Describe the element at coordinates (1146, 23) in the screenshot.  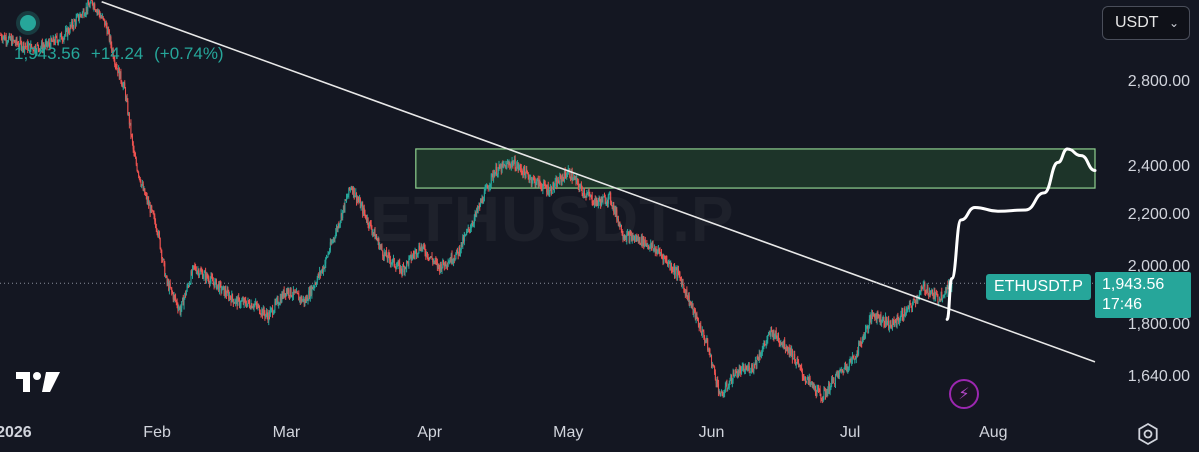
I see `currency-selector: USDT ⌄` at that location.